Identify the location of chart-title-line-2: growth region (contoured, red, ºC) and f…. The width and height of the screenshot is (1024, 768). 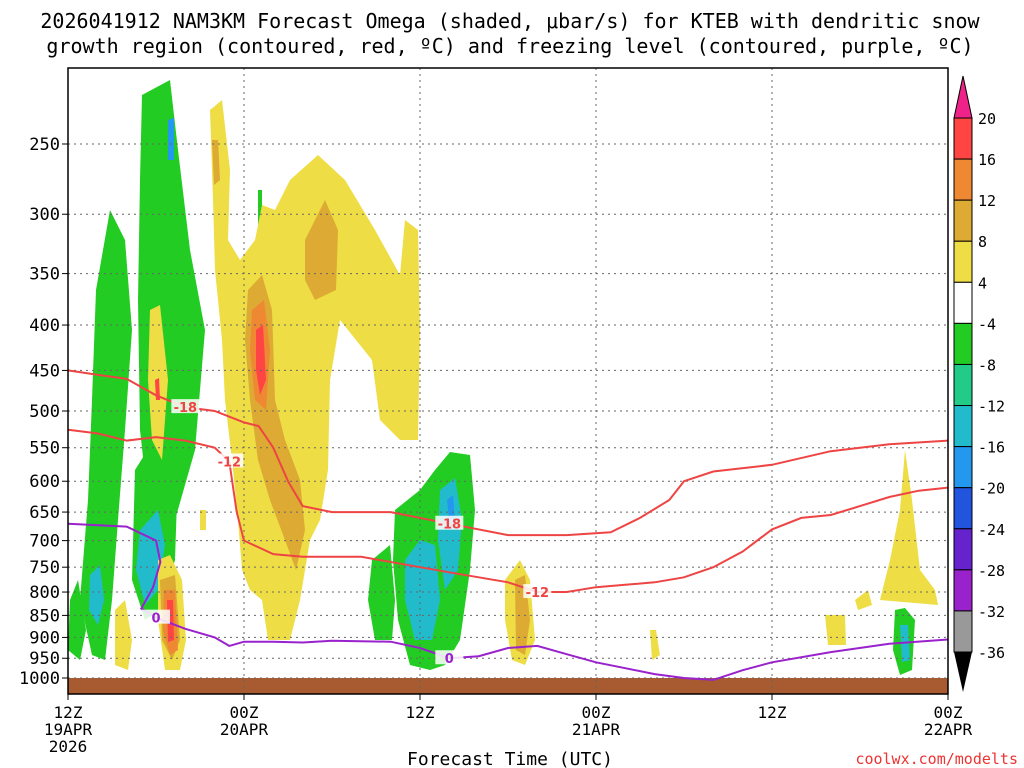
(509, 46).